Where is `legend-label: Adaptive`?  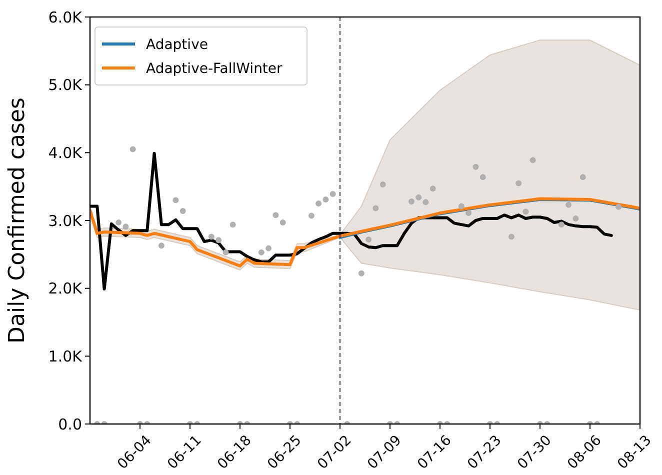
legend-label: Adaptive is located at coordinates (177, 44).